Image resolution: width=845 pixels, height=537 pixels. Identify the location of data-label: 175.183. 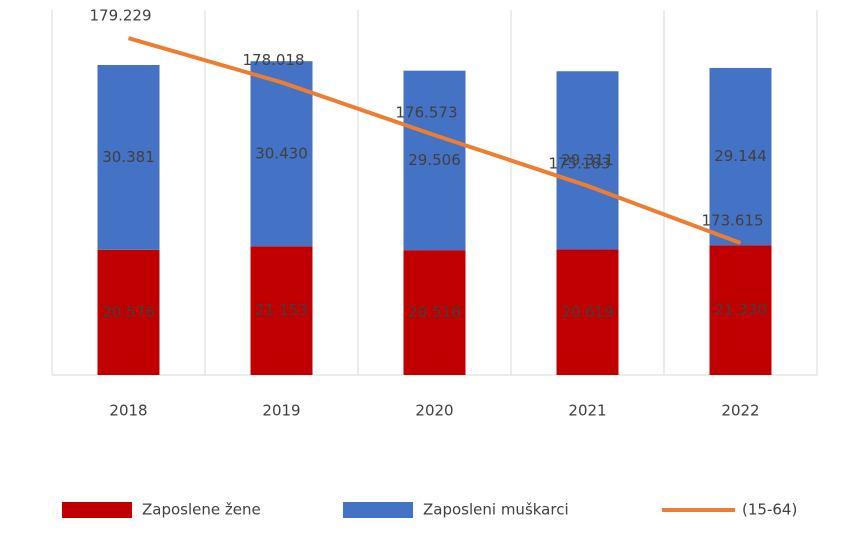
(579, 163).